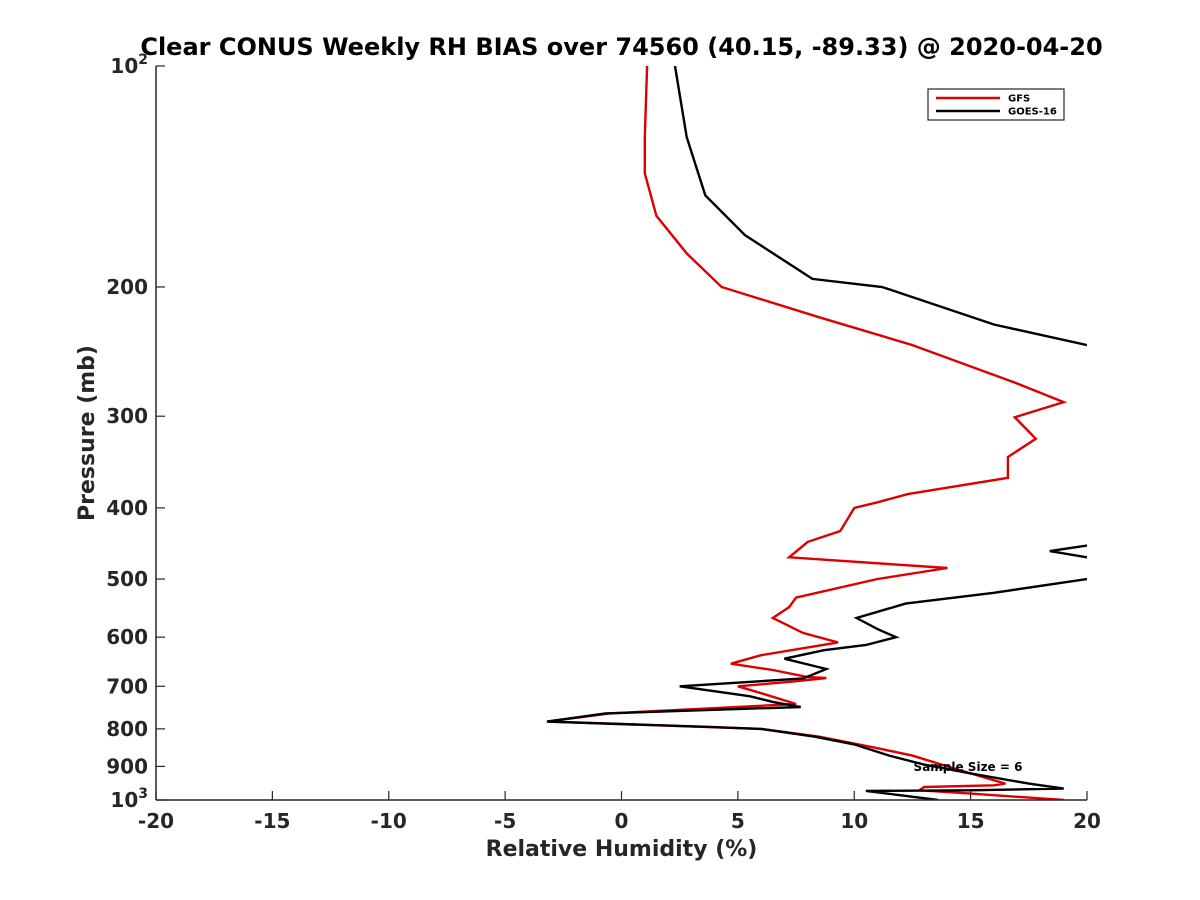 This screenshot has width=1200, height=900. I want to click on y-tick-label: 400, so click(127, 508).